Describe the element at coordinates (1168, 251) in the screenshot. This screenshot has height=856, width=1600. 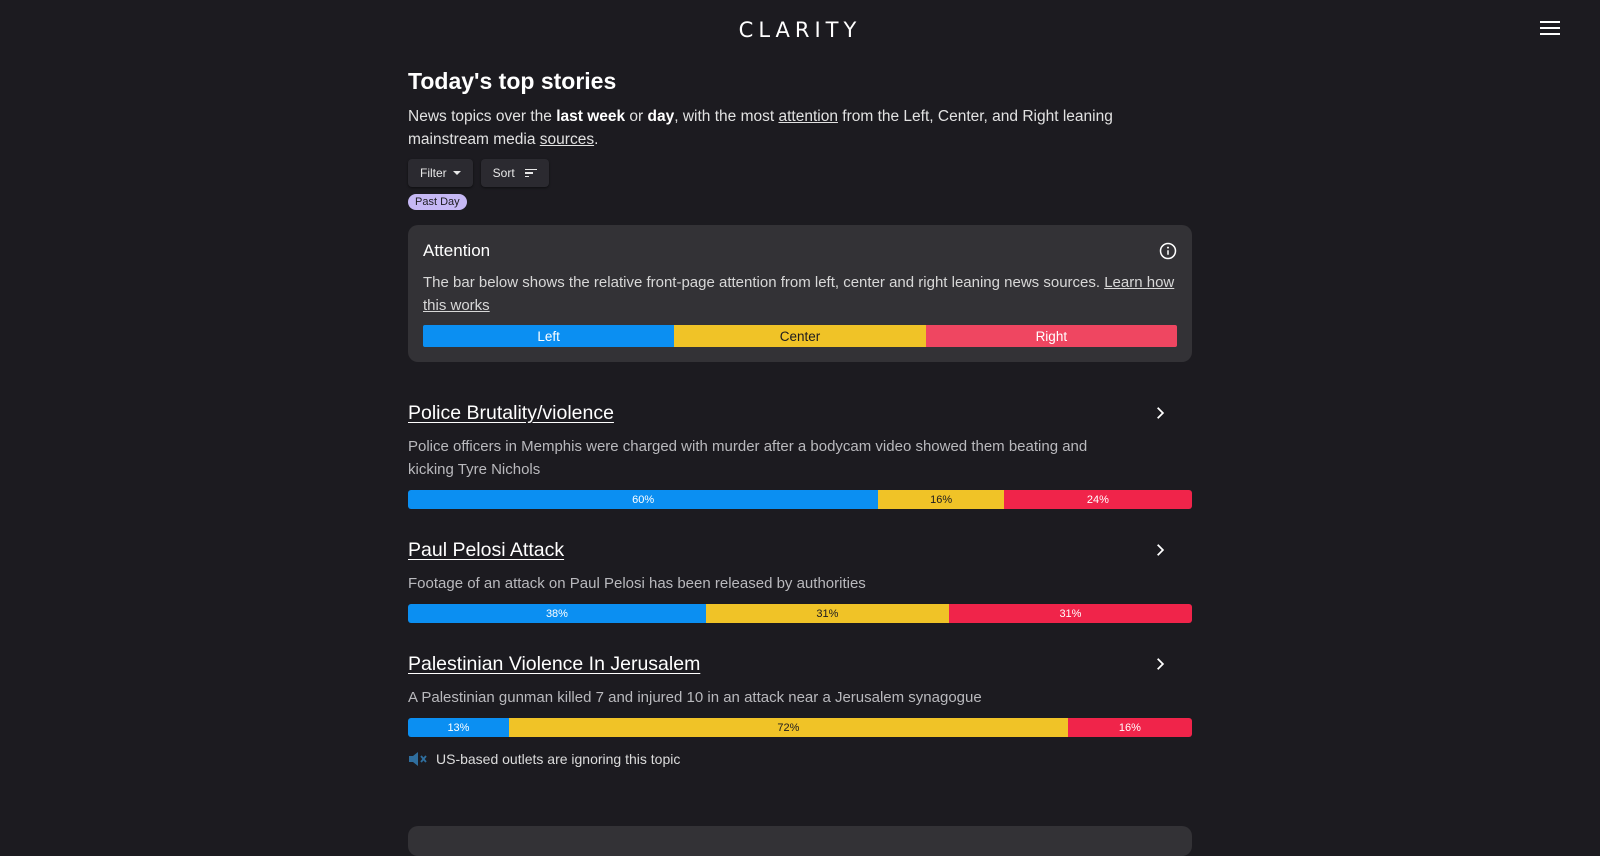
I see `info-icon` at that location.